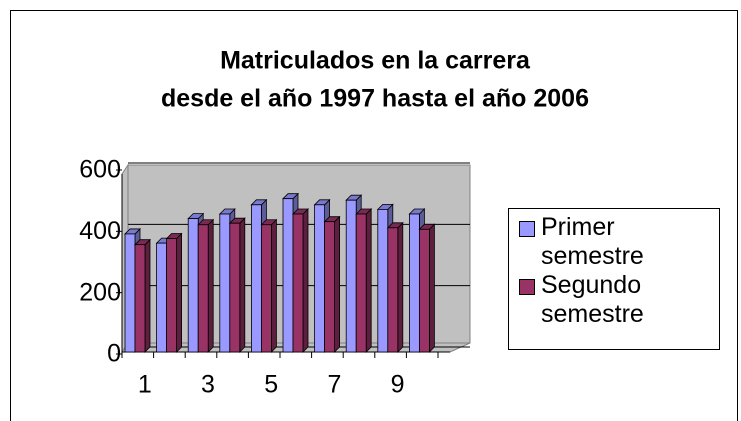 The height and width of the screenshot is (421, 741). I want to click on legend-label: Segundo semestre, so click(592, 299).